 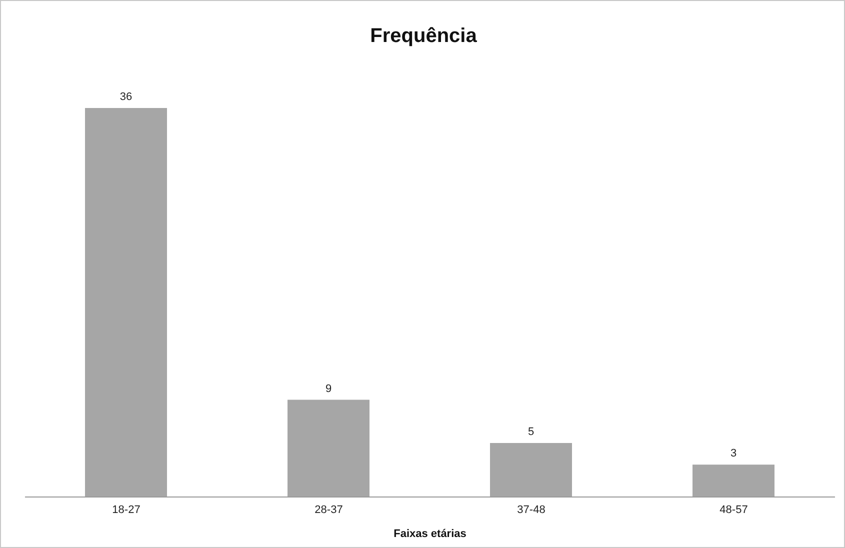 What do you see at coordinates (328, 388) in the screenshot?
I see `data-label: 9` at bounding box center [328, 388].